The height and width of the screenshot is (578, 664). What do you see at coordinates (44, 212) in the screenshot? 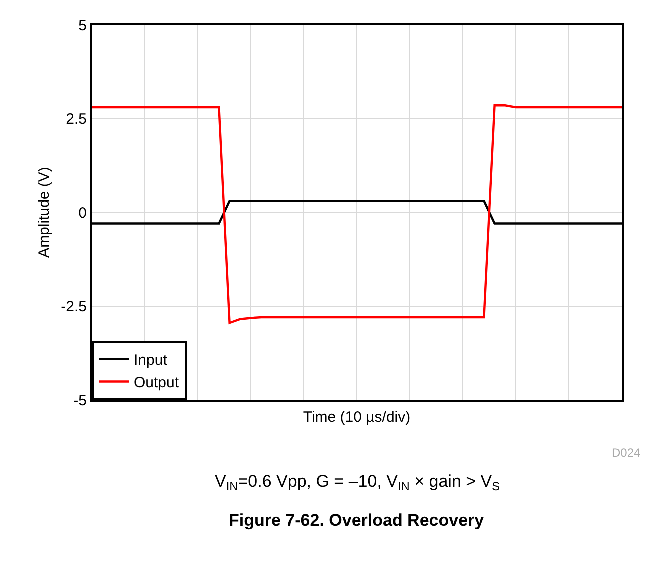
I see `y-axis-title: Amplitude (V)` at bounding box center [44, 212].